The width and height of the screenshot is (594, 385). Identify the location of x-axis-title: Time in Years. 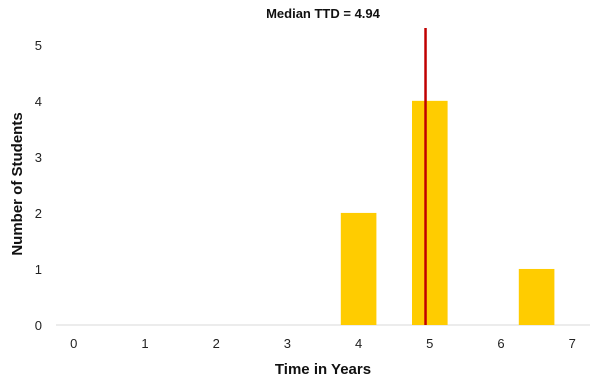
(323, 369).